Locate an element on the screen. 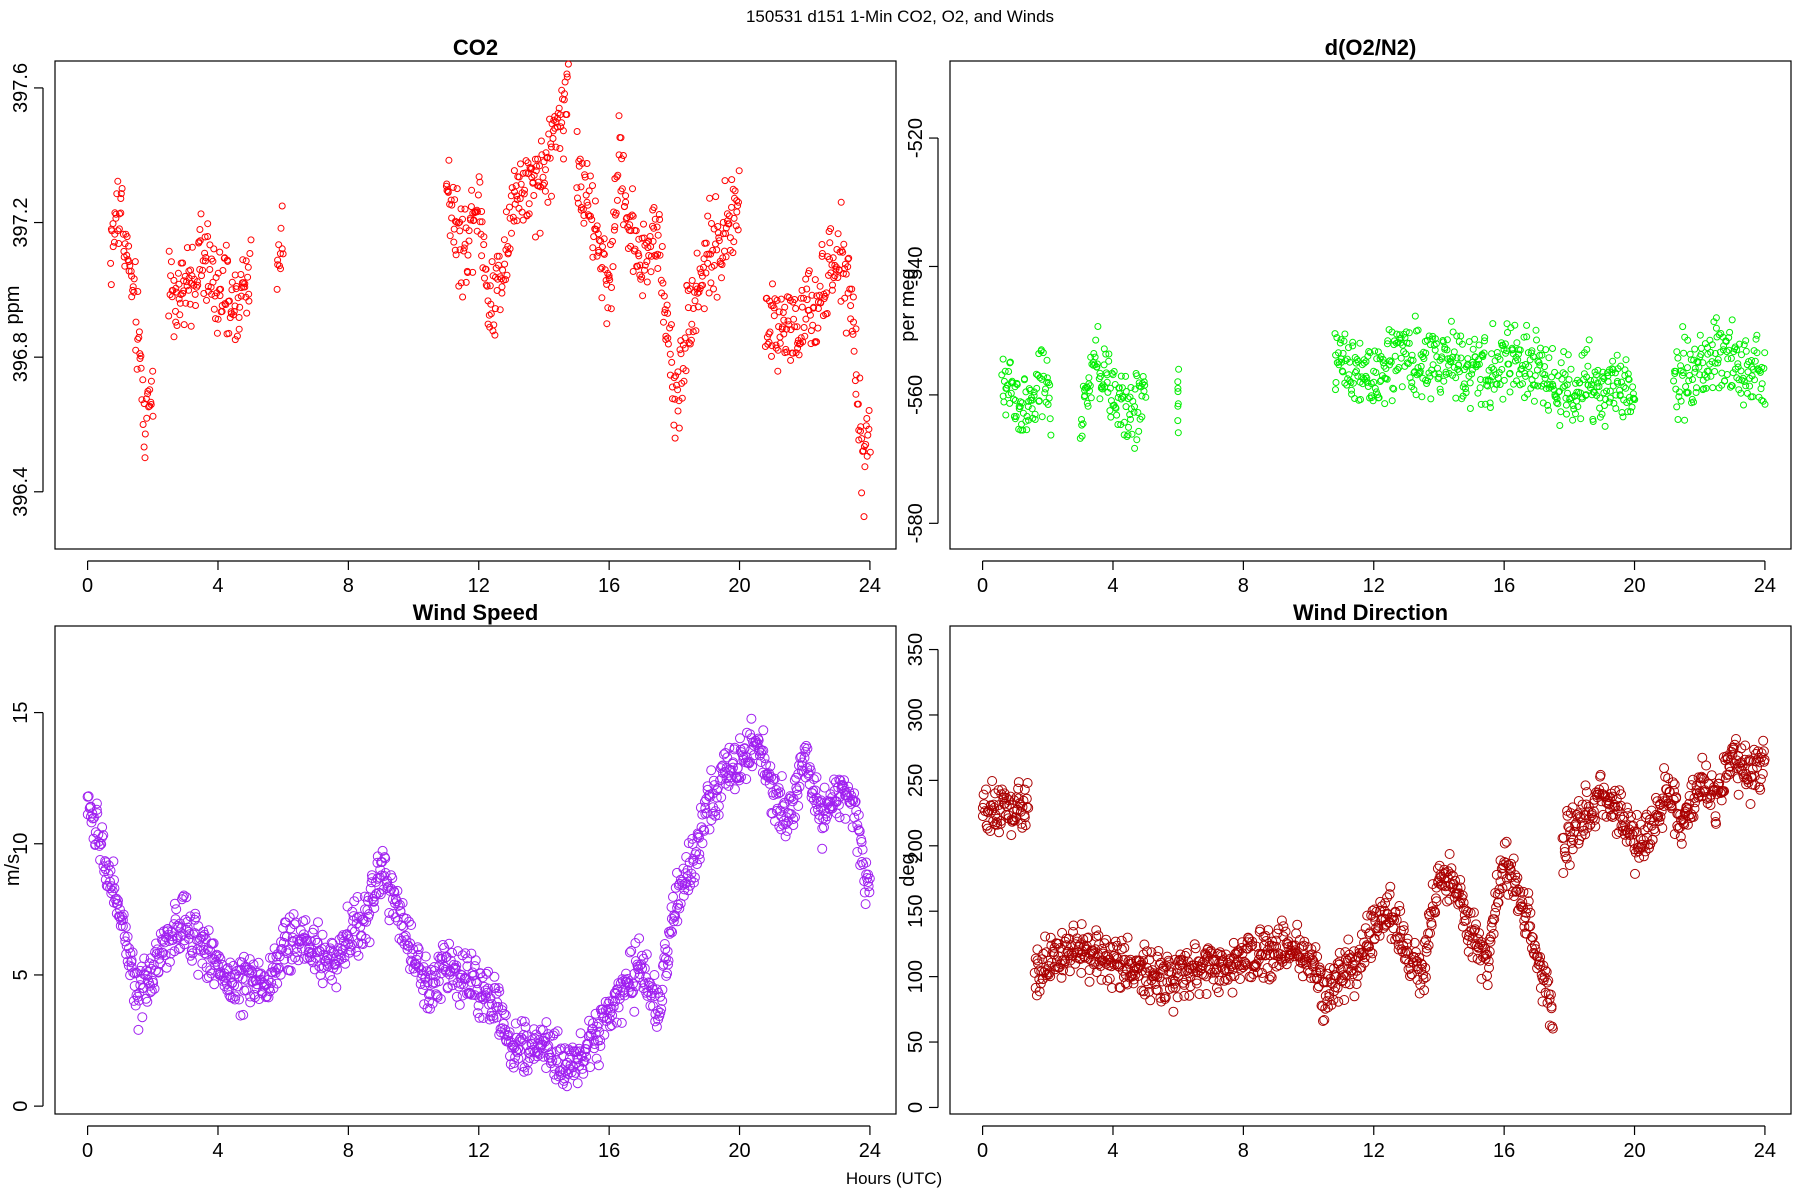 This screenshot has width=1800, height=1200. plot-title: Wind Speed is located at coordinates (476, 612).